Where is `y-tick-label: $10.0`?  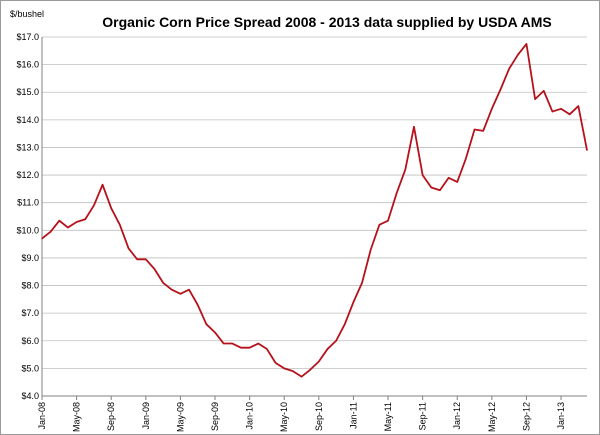
y-tick-label: $10.0 is located at coordinates (27, 230).